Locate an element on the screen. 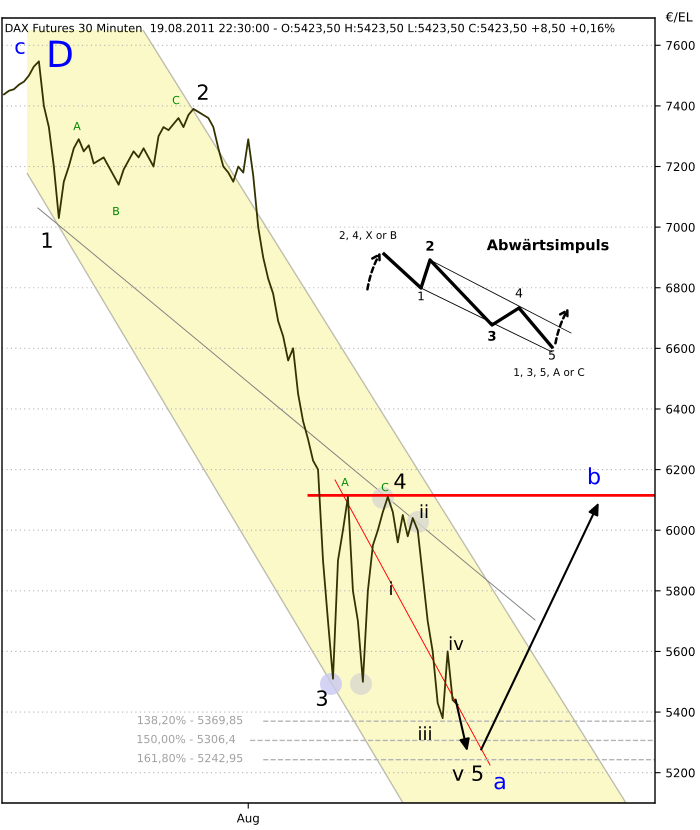  y-tick-label: 6200 is located at coordinates (680, 469).